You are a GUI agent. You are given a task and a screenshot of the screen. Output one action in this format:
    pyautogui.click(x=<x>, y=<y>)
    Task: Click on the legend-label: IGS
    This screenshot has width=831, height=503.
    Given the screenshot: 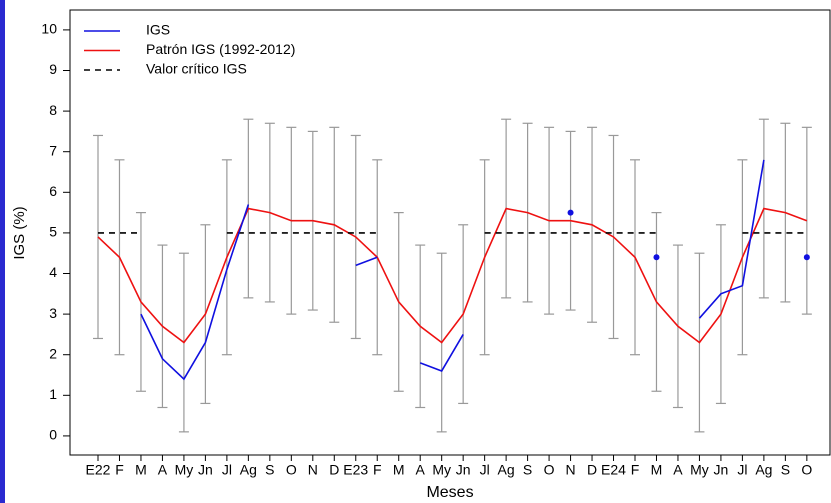 What is the action you would take?
    pyautogui.click(x=158, y=30)
    